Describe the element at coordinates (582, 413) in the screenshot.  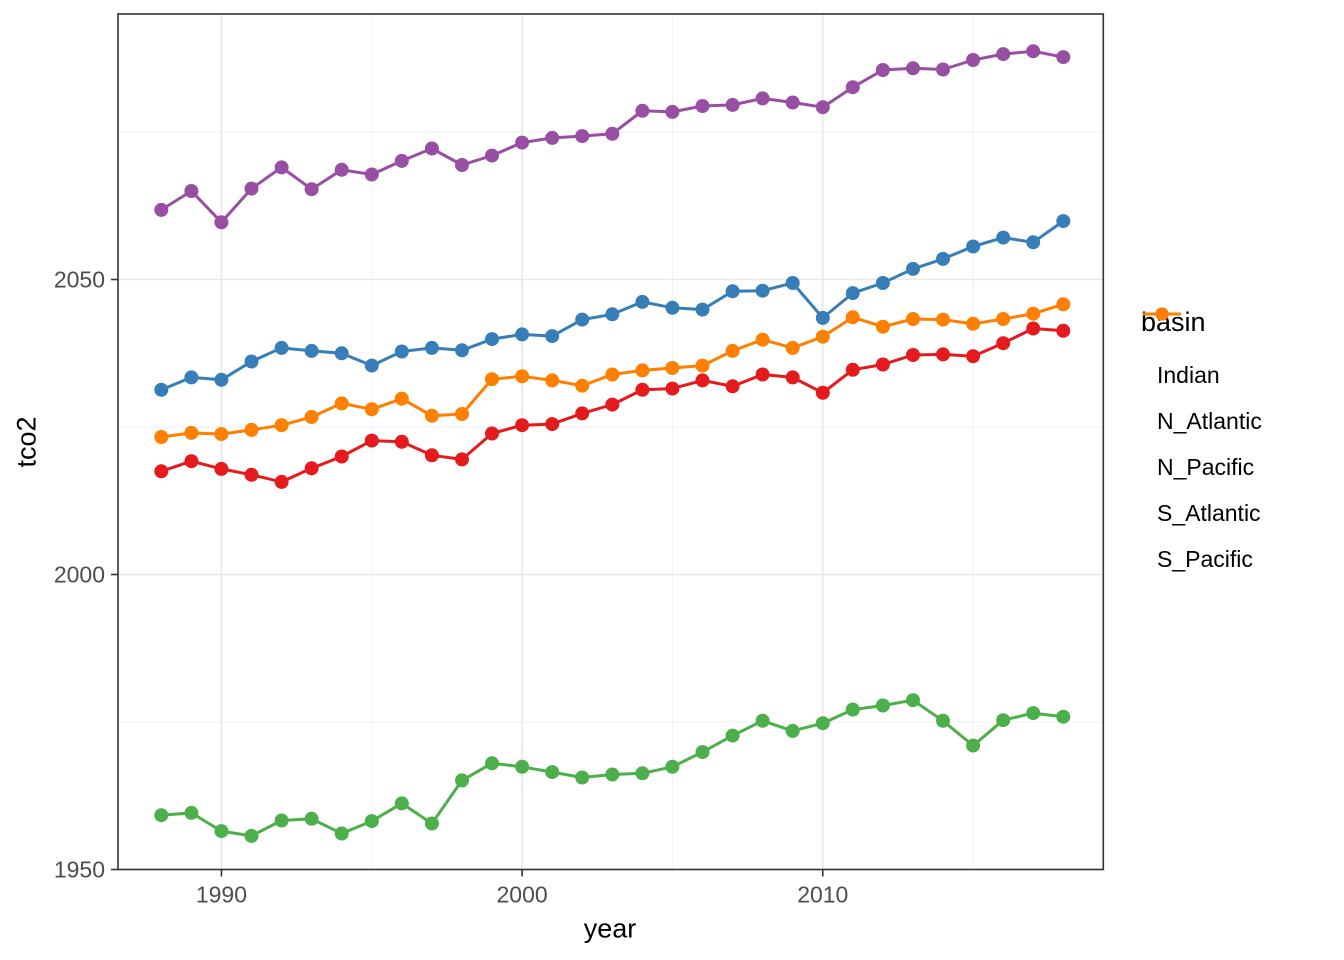
I see `data-point-Indian-2002` at that location.